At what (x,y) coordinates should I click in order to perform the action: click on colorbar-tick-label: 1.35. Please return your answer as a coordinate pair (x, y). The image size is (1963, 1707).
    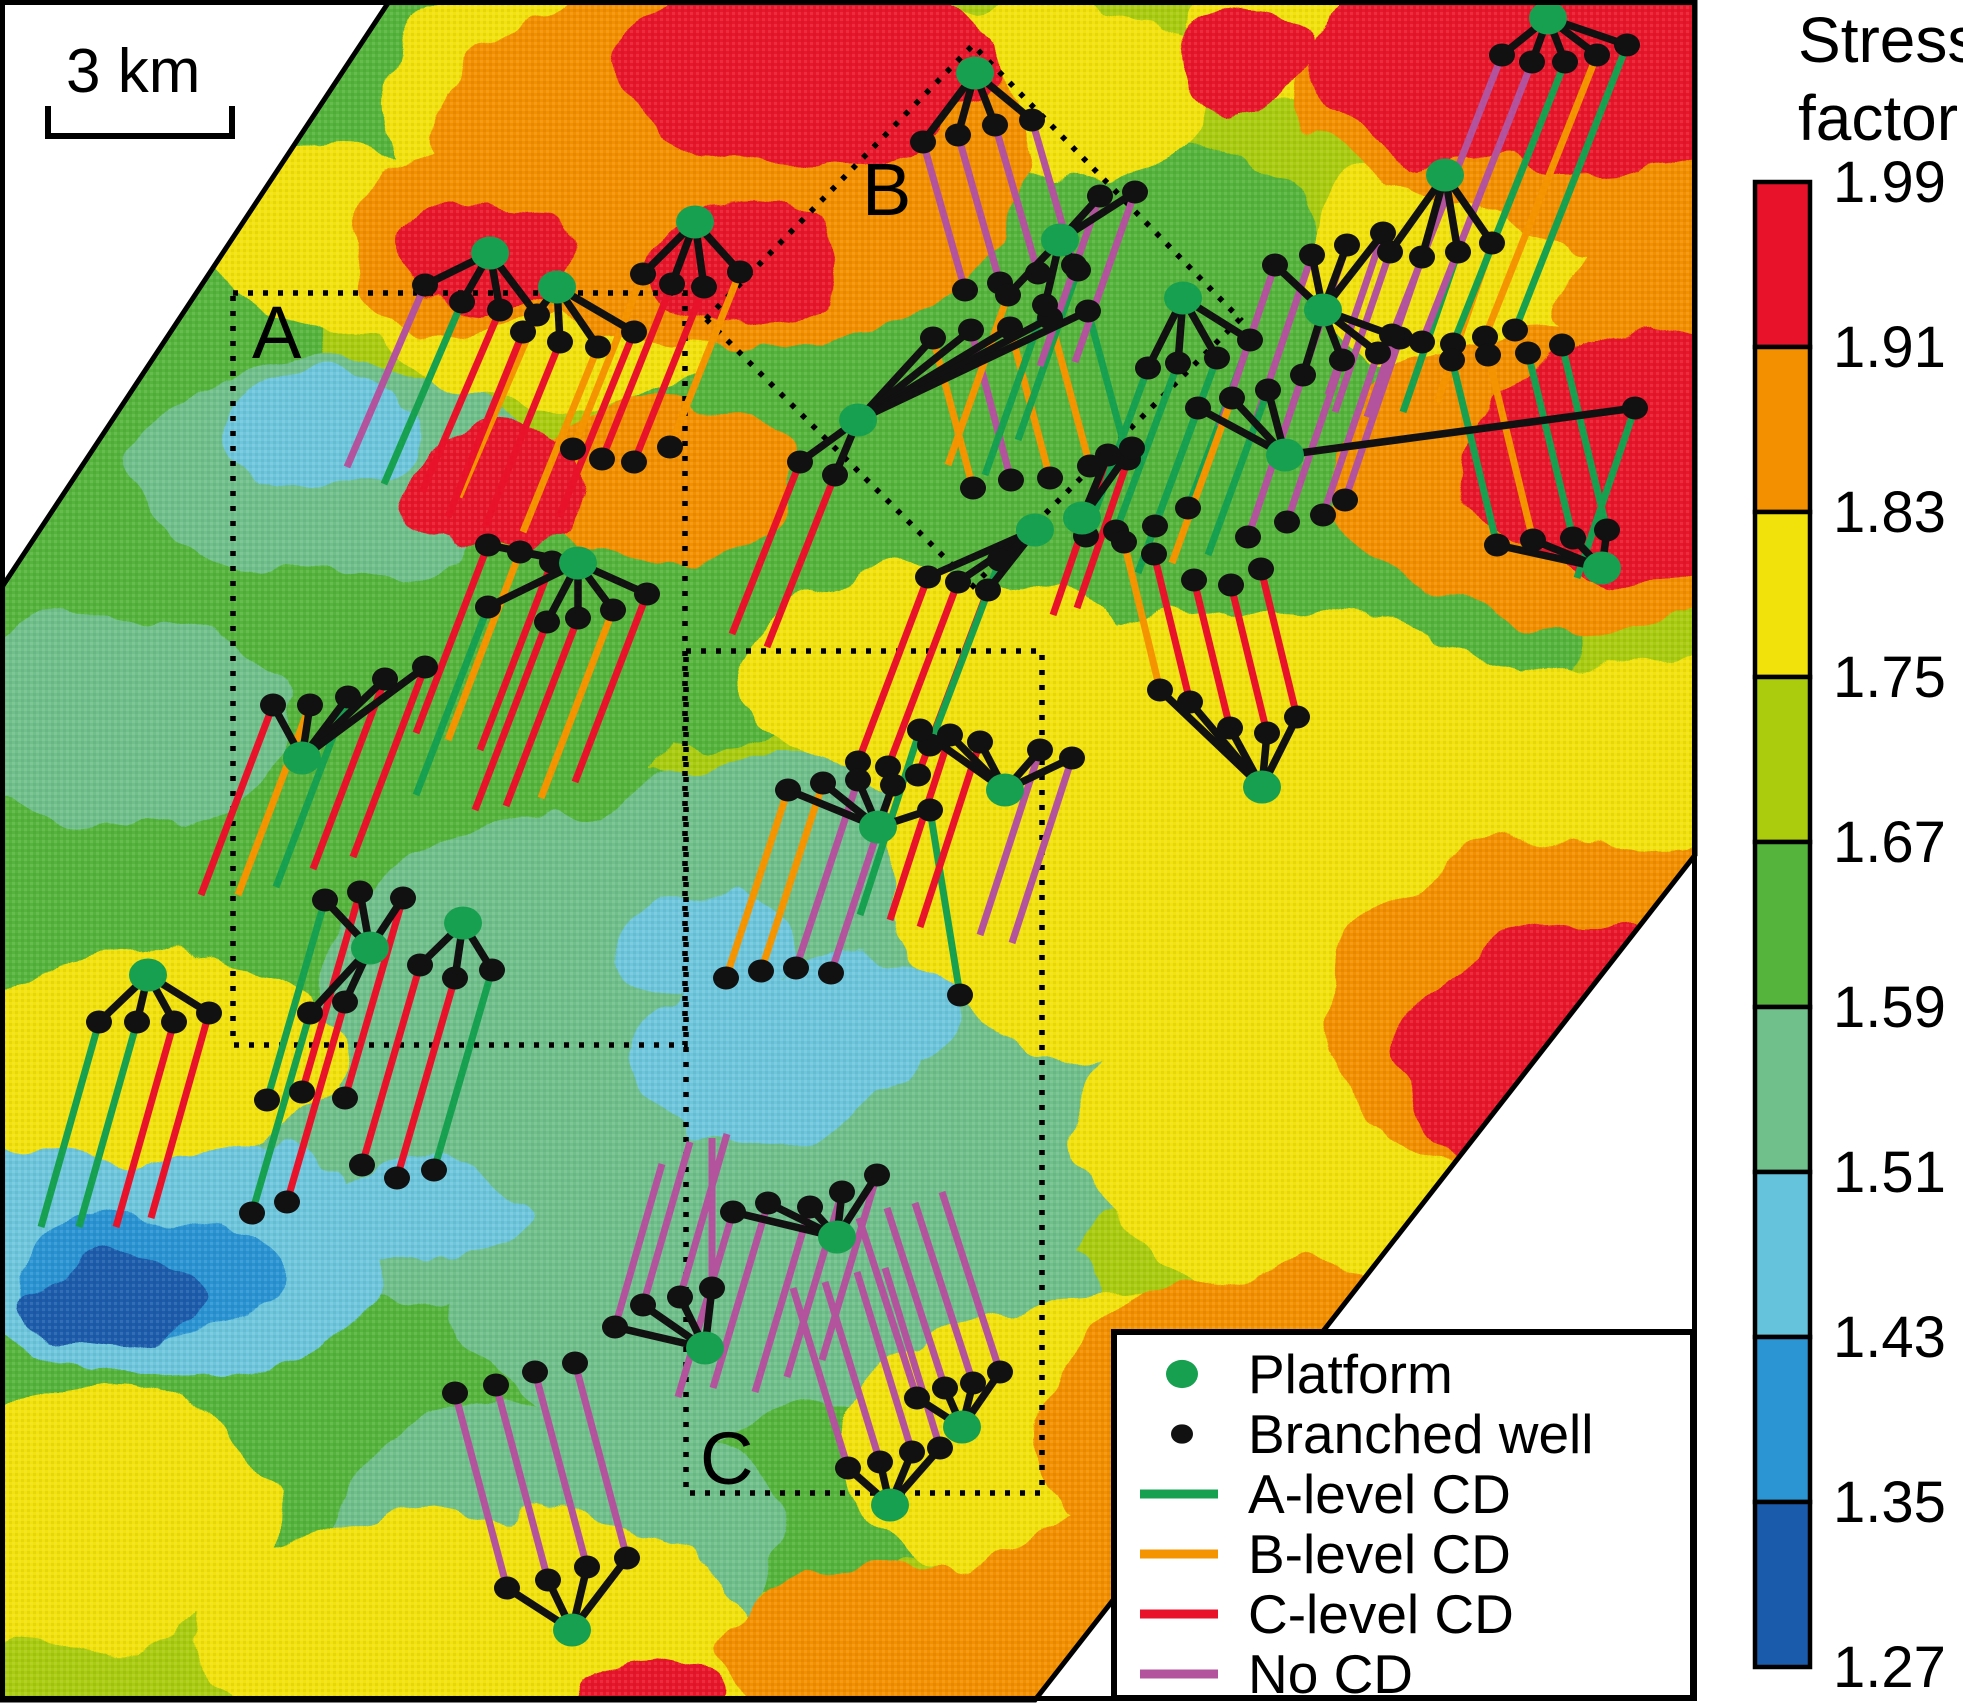
    Looking at the image, I should click on (1889, 1502).